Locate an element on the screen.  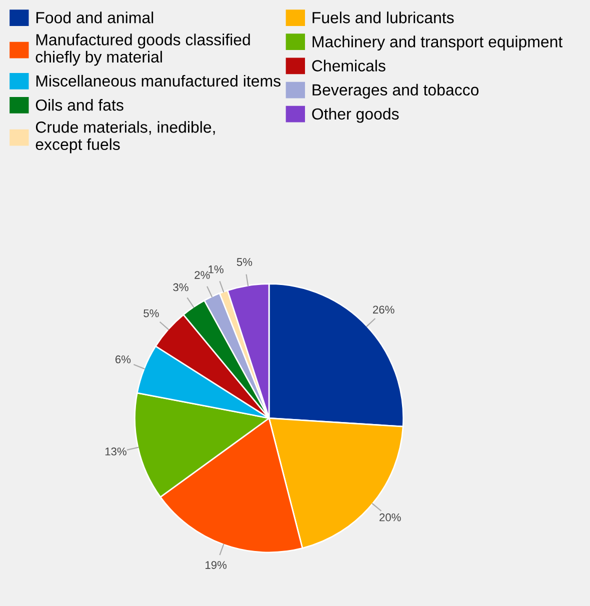
legend-label: Miscellaneous manufactured items is located at coordinates (158, 80).